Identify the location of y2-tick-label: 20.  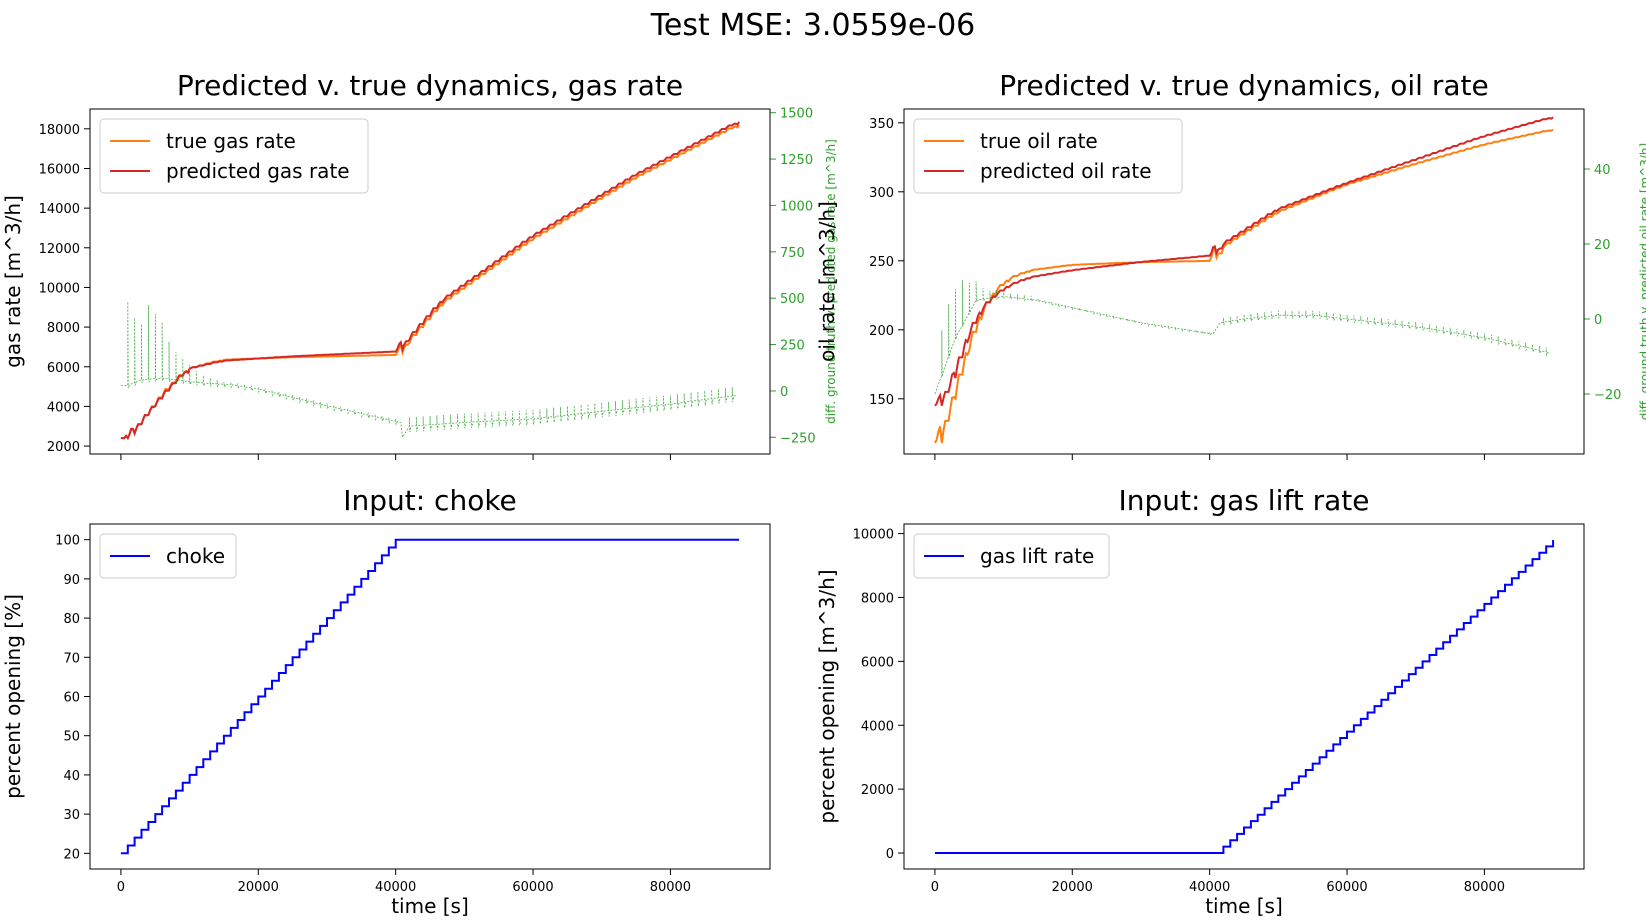
(1602, 245).